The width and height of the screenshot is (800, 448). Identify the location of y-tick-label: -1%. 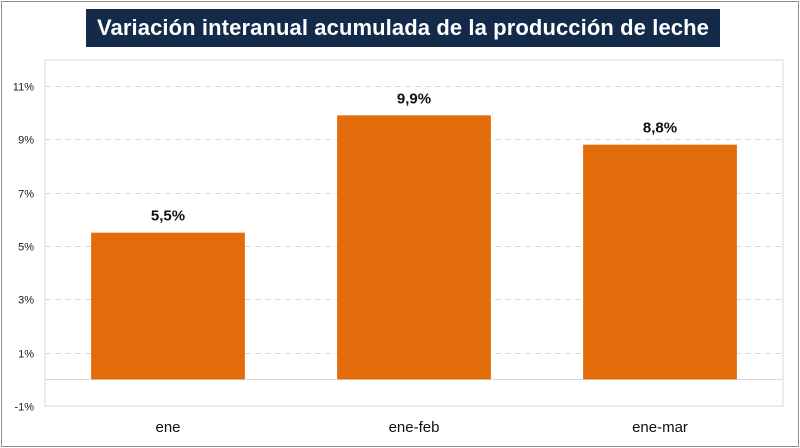
(24, 408).